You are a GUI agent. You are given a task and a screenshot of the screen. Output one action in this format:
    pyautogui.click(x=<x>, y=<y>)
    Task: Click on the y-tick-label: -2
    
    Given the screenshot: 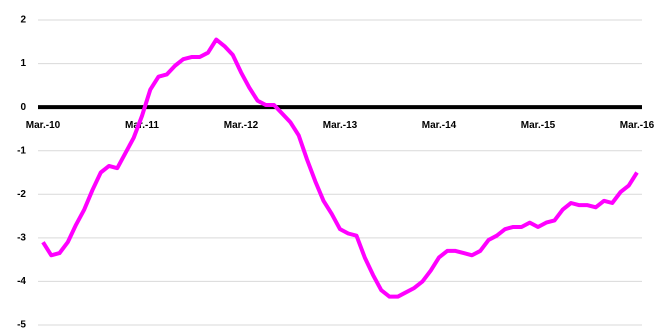 What is the action you would take?
    pyautogui.click(x=21, y=194)
    